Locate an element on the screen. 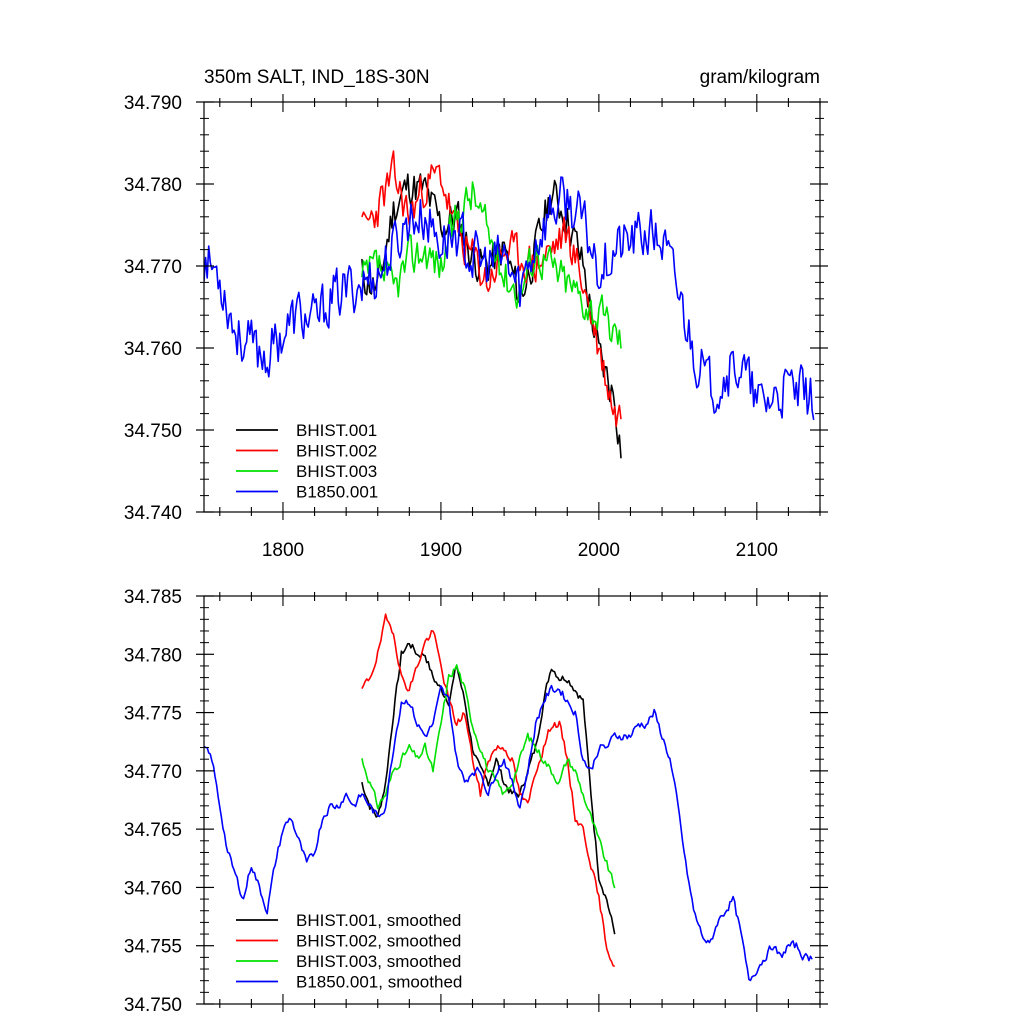 This screenshot has height=1024, width=1024. legend-label: BHIST.003, smoothed is located at coordinates (378, 961).